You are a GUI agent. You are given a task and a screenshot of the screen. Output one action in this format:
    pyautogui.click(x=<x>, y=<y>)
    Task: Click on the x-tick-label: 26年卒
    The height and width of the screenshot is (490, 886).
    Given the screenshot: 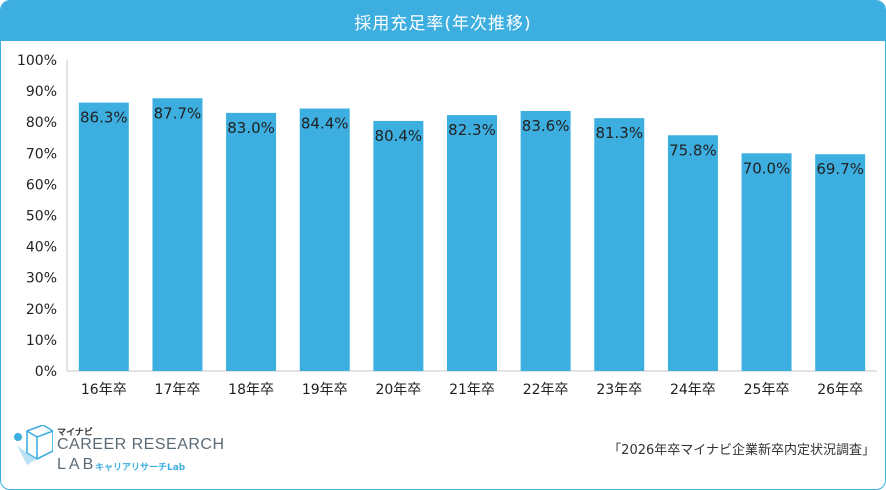 What is the action you would take?
    pyautogui.click(x=840, y=390)
    